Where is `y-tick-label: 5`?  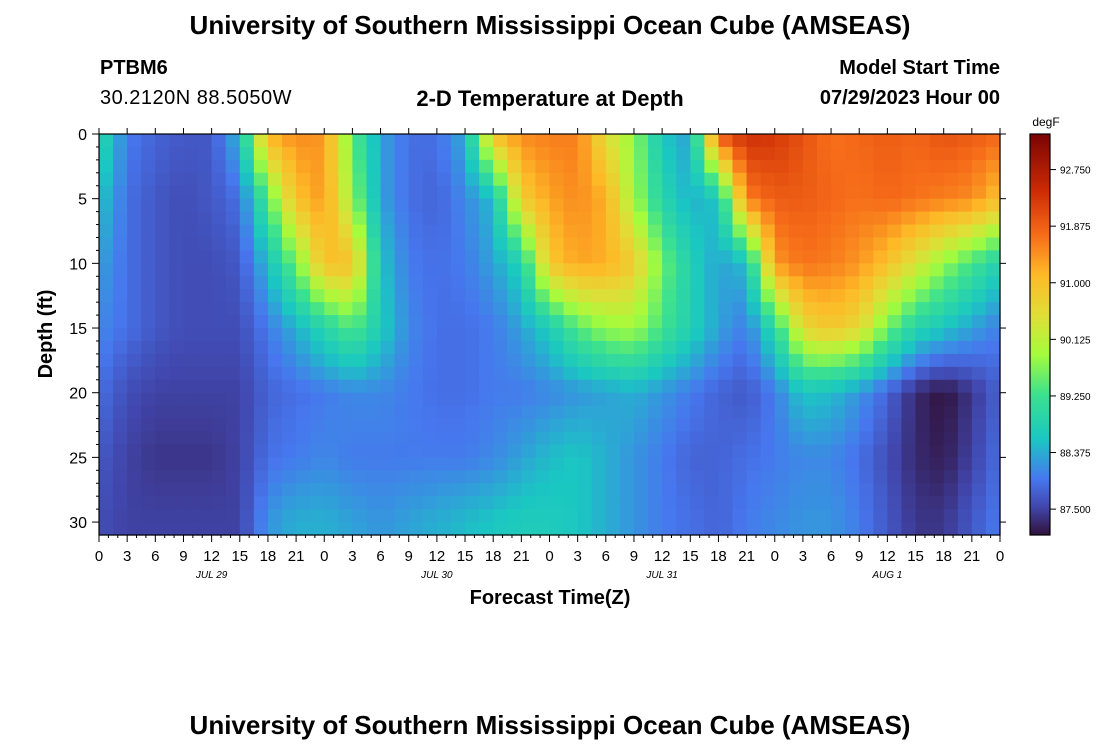 y-tick-label: 5 is located at coordinates (82, 200).